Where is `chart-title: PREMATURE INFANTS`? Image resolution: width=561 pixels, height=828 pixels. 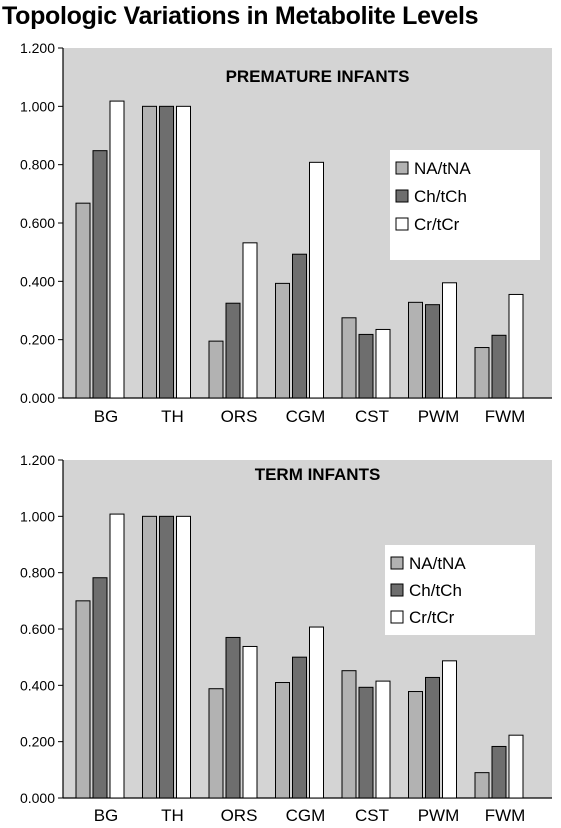
chart-title: PREMATURE INFANTS is located at coordinates (318, 76).